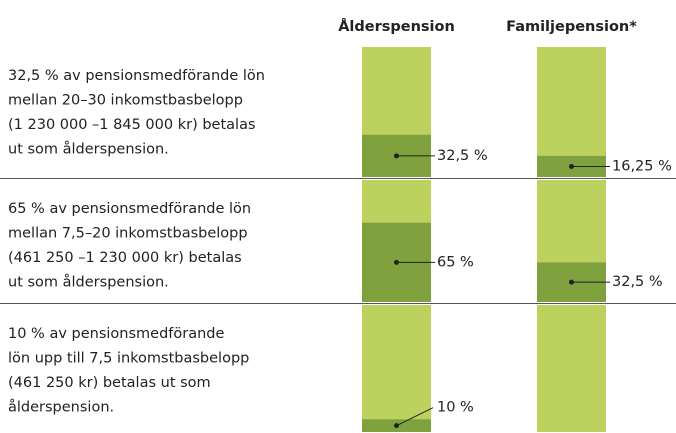 The height and width of the screenshot is (433, 676). Describe the element at coordinates (396, 26) in the screenshot. I see `column-header: Ålderspension` at that location.